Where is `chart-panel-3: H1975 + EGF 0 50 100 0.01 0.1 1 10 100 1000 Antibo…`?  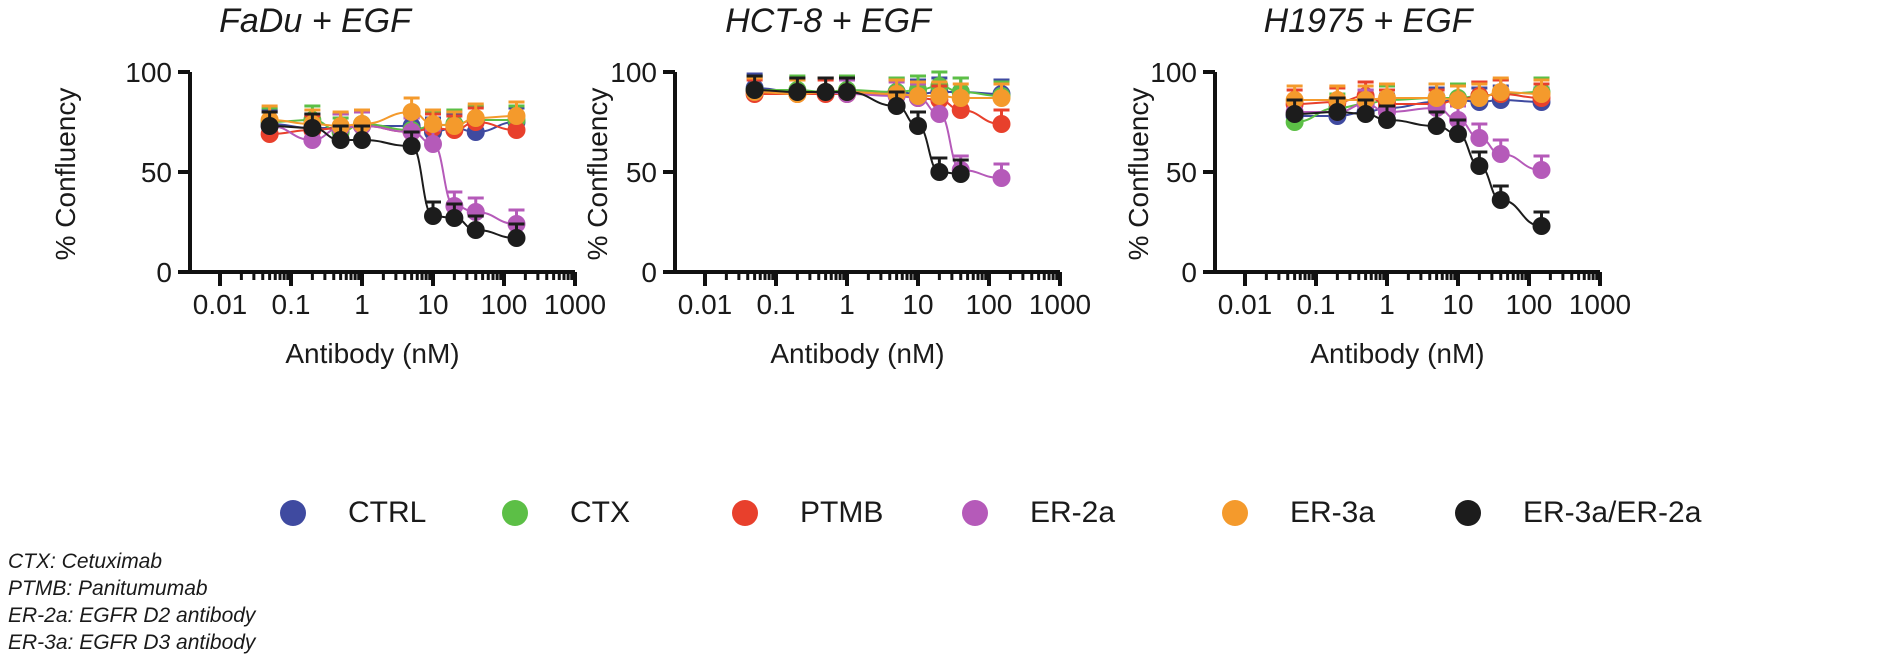
chart-panel-3: H1975 + EGF 0 50 100 0.01 0.1 1 10 100 1000 Antibo… is located at coordinates (1377, 185).